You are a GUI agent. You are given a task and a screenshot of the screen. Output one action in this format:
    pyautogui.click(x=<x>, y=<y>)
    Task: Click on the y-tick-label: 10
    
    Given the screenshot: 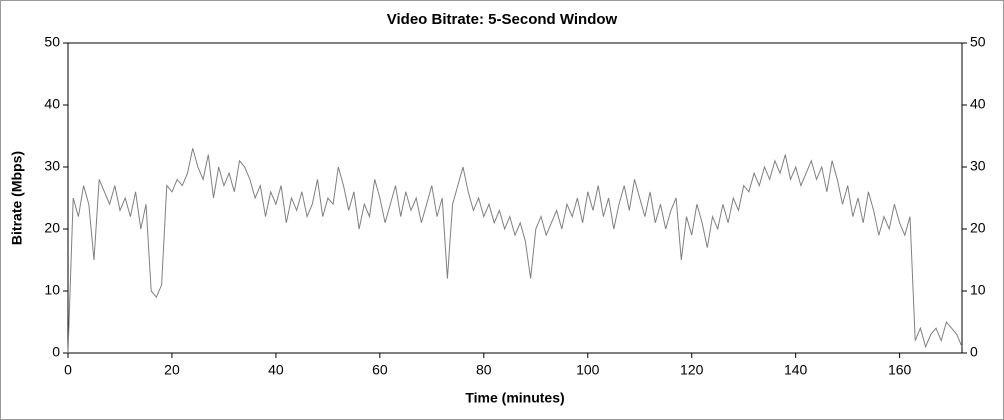 What is the action you would take?
    pyautogui.click(x=52, y=290)
    